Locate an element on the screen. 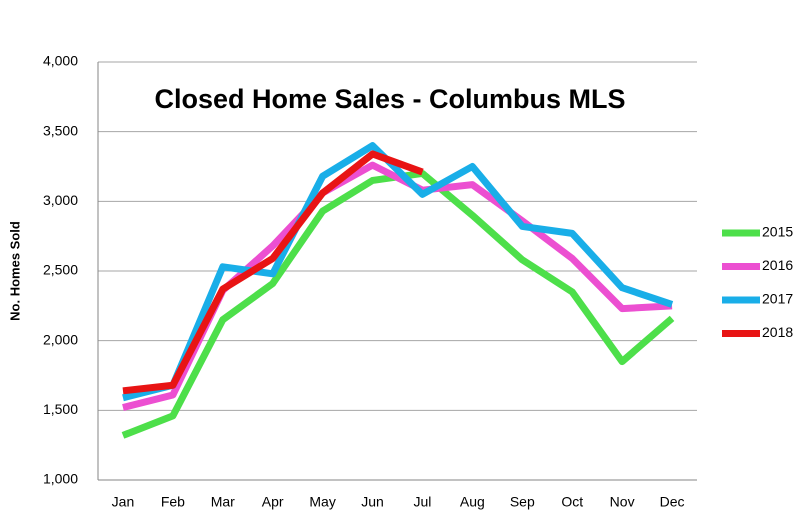 This screenshot has width=810, height=522. chart-title: Closed Home Sales - Columbus MLS is located at coordinates (389, 99).